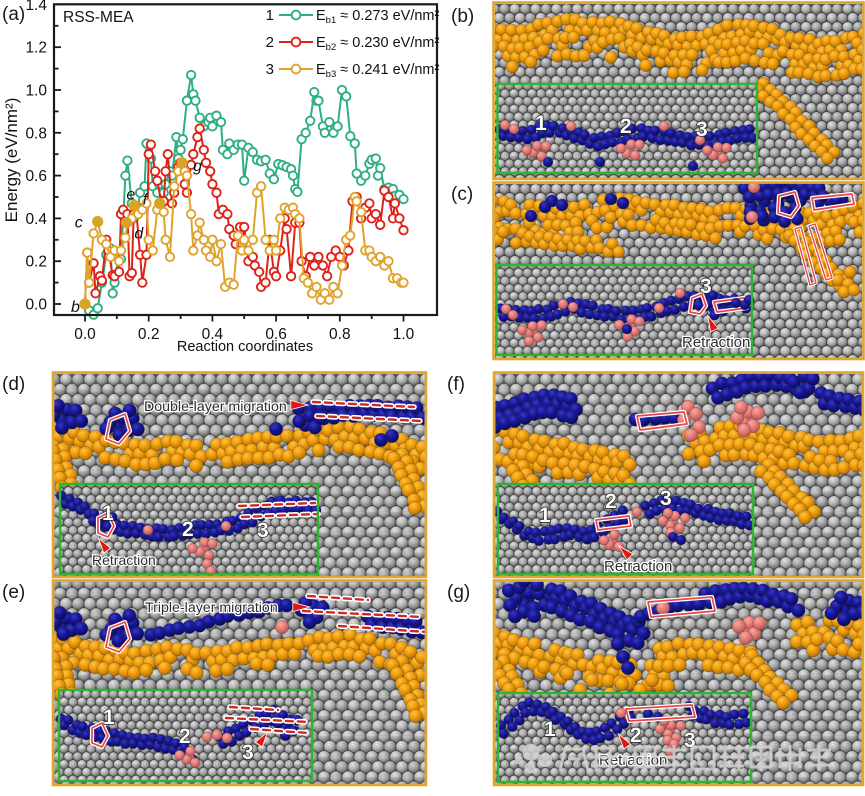  What do you see at coordinates (13, 14) in the screenshot?
I see `svg-text: (a)` at bounding box center [13, 14].